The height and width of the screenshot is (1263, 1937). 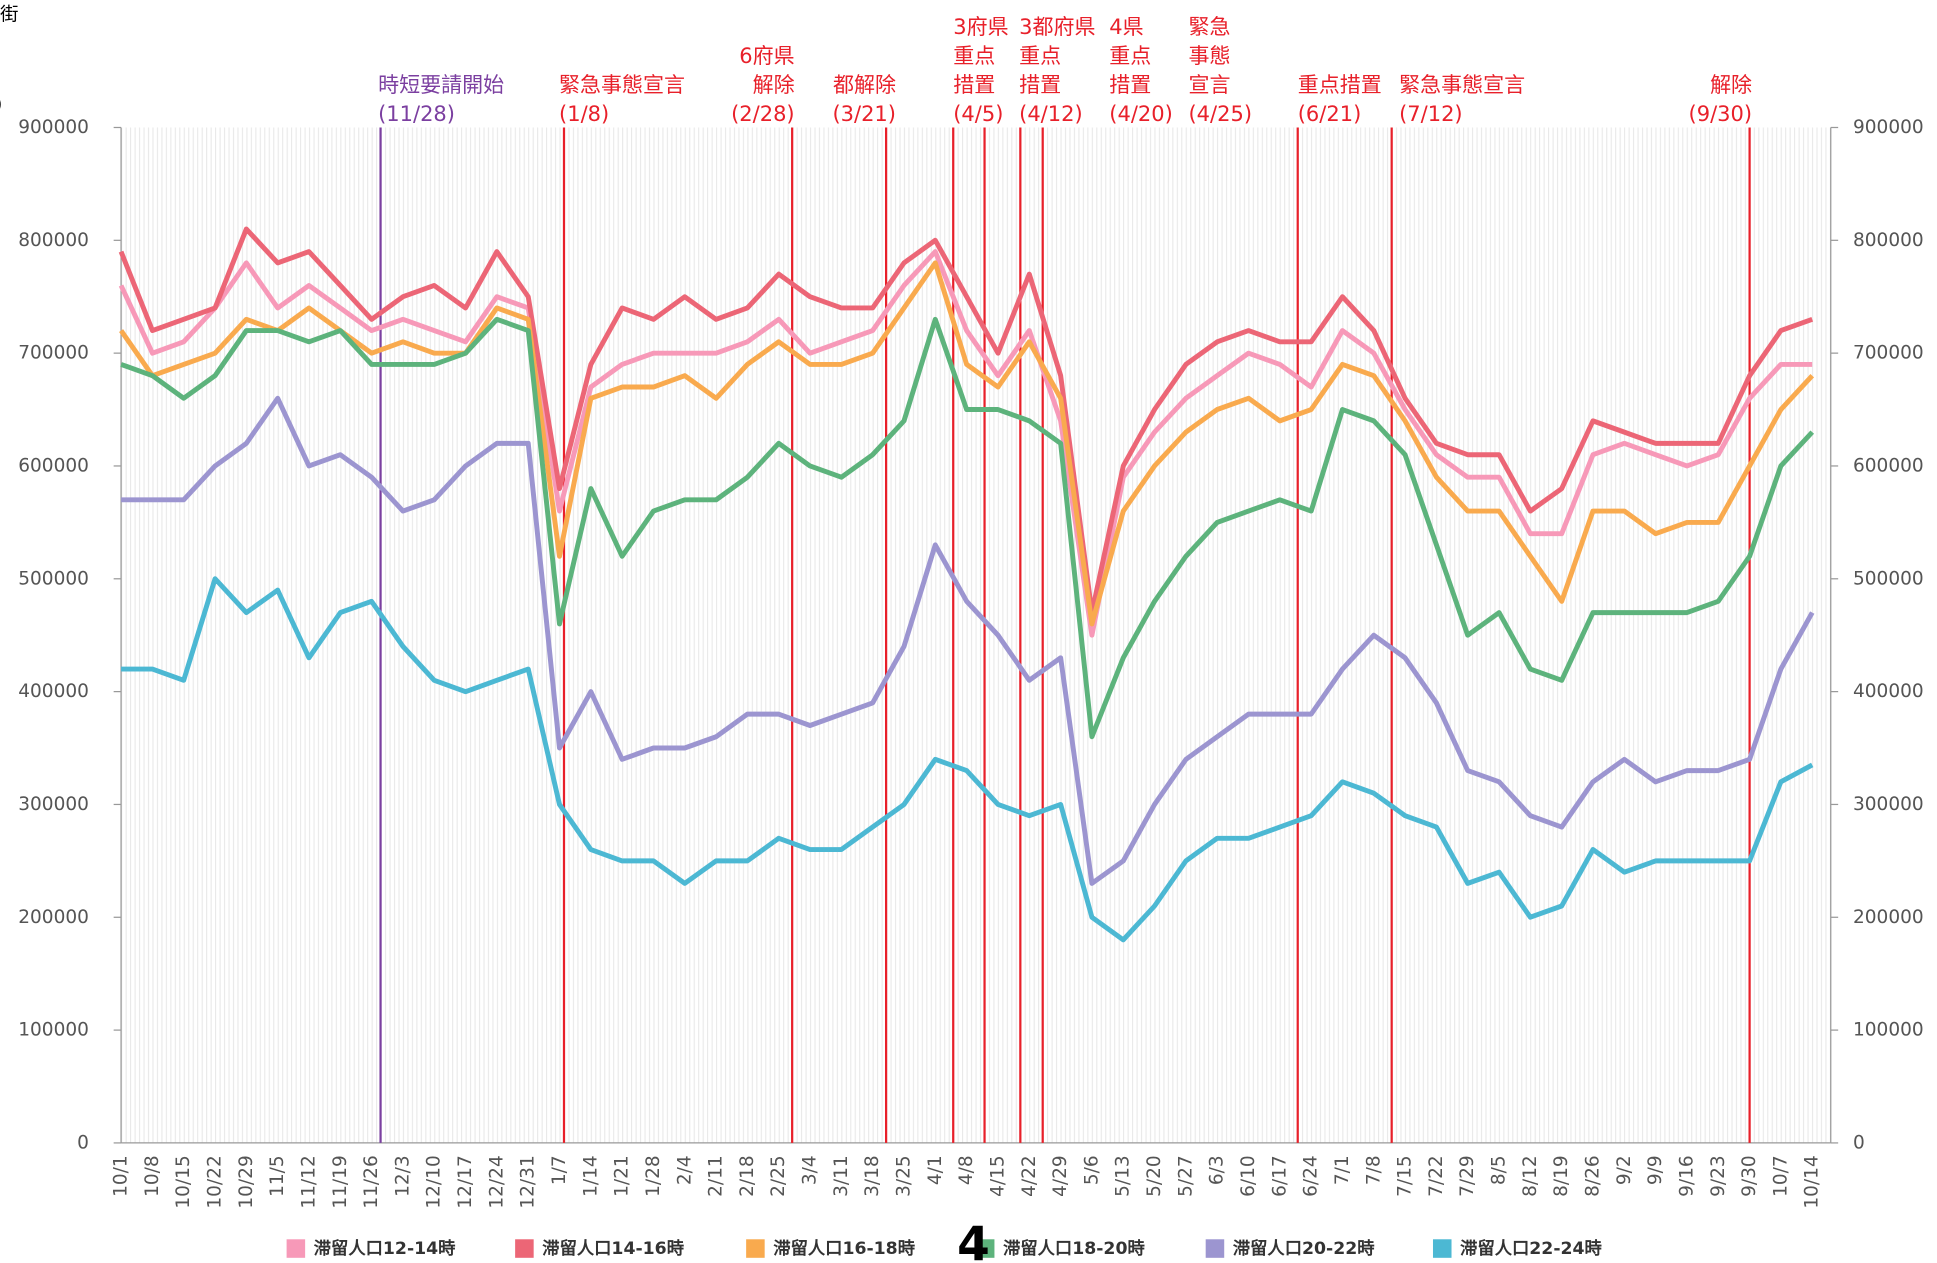 I want to click on x-tick-label: 11/19, so click(x=340, y=1181).